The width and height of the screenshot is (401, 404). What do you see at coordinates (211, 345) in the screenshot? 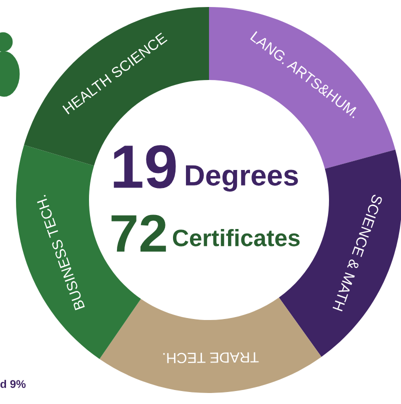
I see `donut-slice` at bounding box center [211, 345].